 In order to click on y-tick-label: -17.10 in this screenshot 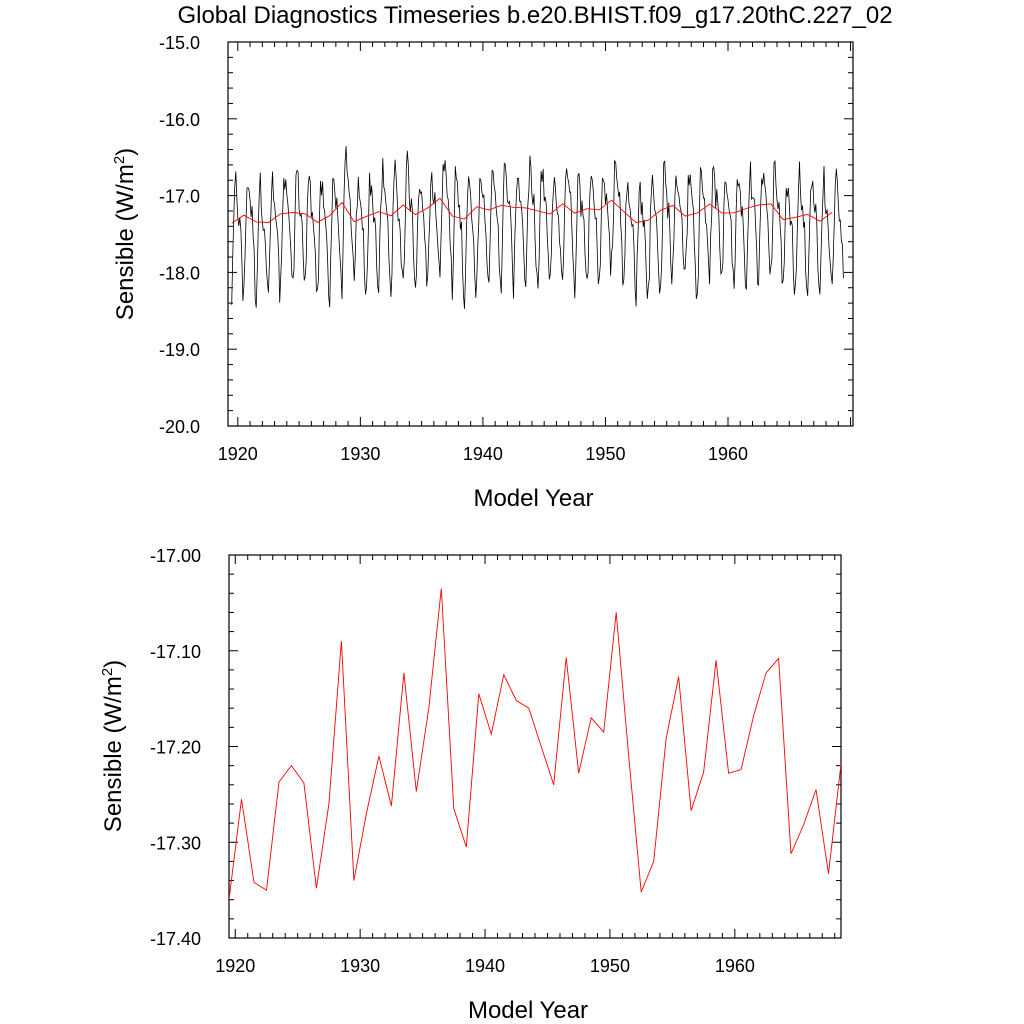, I will do `click(175, 652)`.